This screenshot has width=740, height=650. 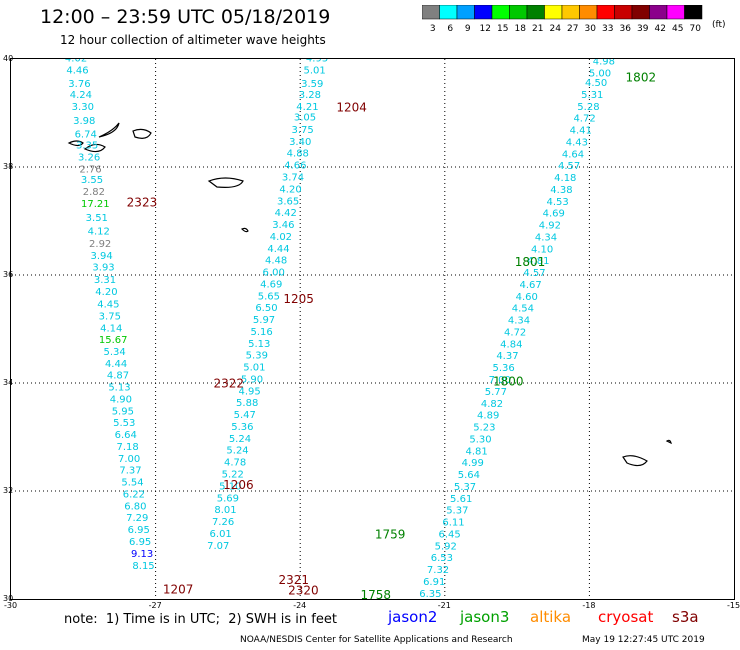 I want to click on colorbar-label: 33, so click(x=607, y=29).